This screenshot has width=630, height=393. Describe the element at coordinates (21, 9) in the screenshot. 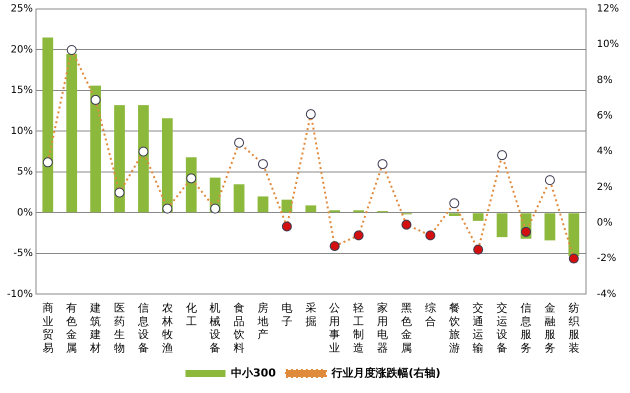

I see `y-tick-label: 25%` at that location.